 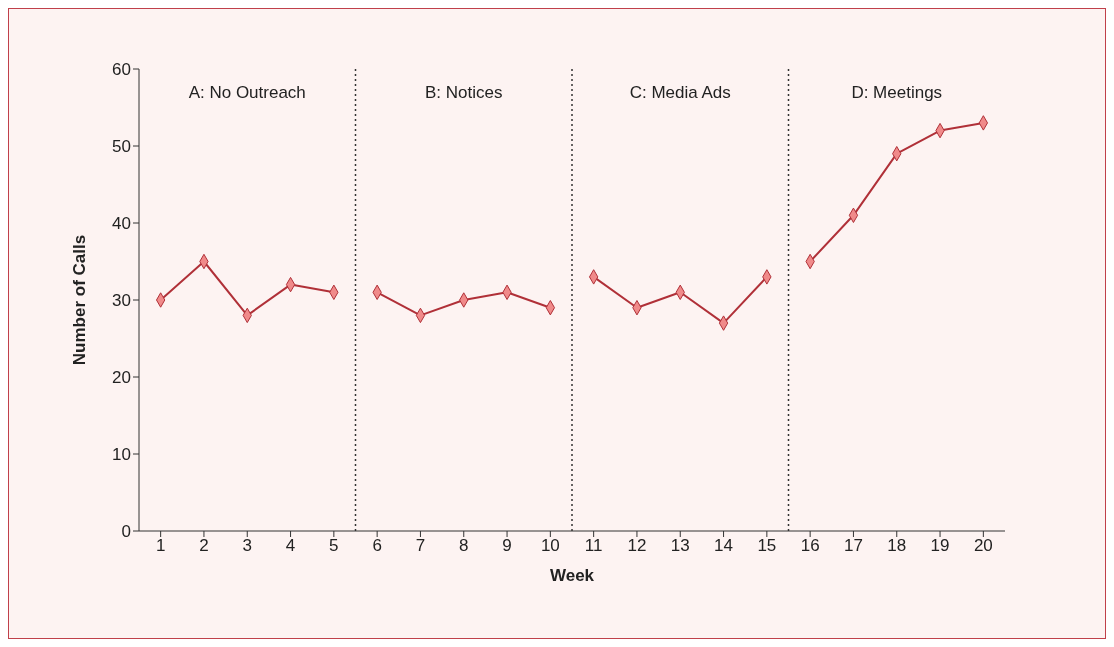 I want to click on x-tick-label: 6, so click(x=377, y=546).